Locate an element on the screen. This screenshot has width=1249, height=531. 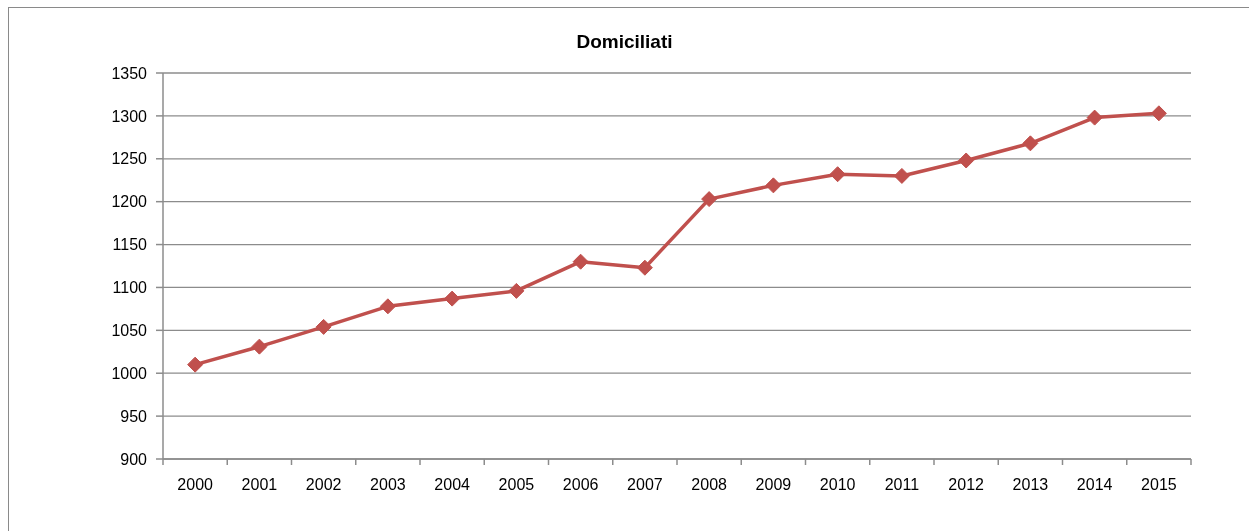
x-tick-label: 2003 is located at coordinates (388, 485).